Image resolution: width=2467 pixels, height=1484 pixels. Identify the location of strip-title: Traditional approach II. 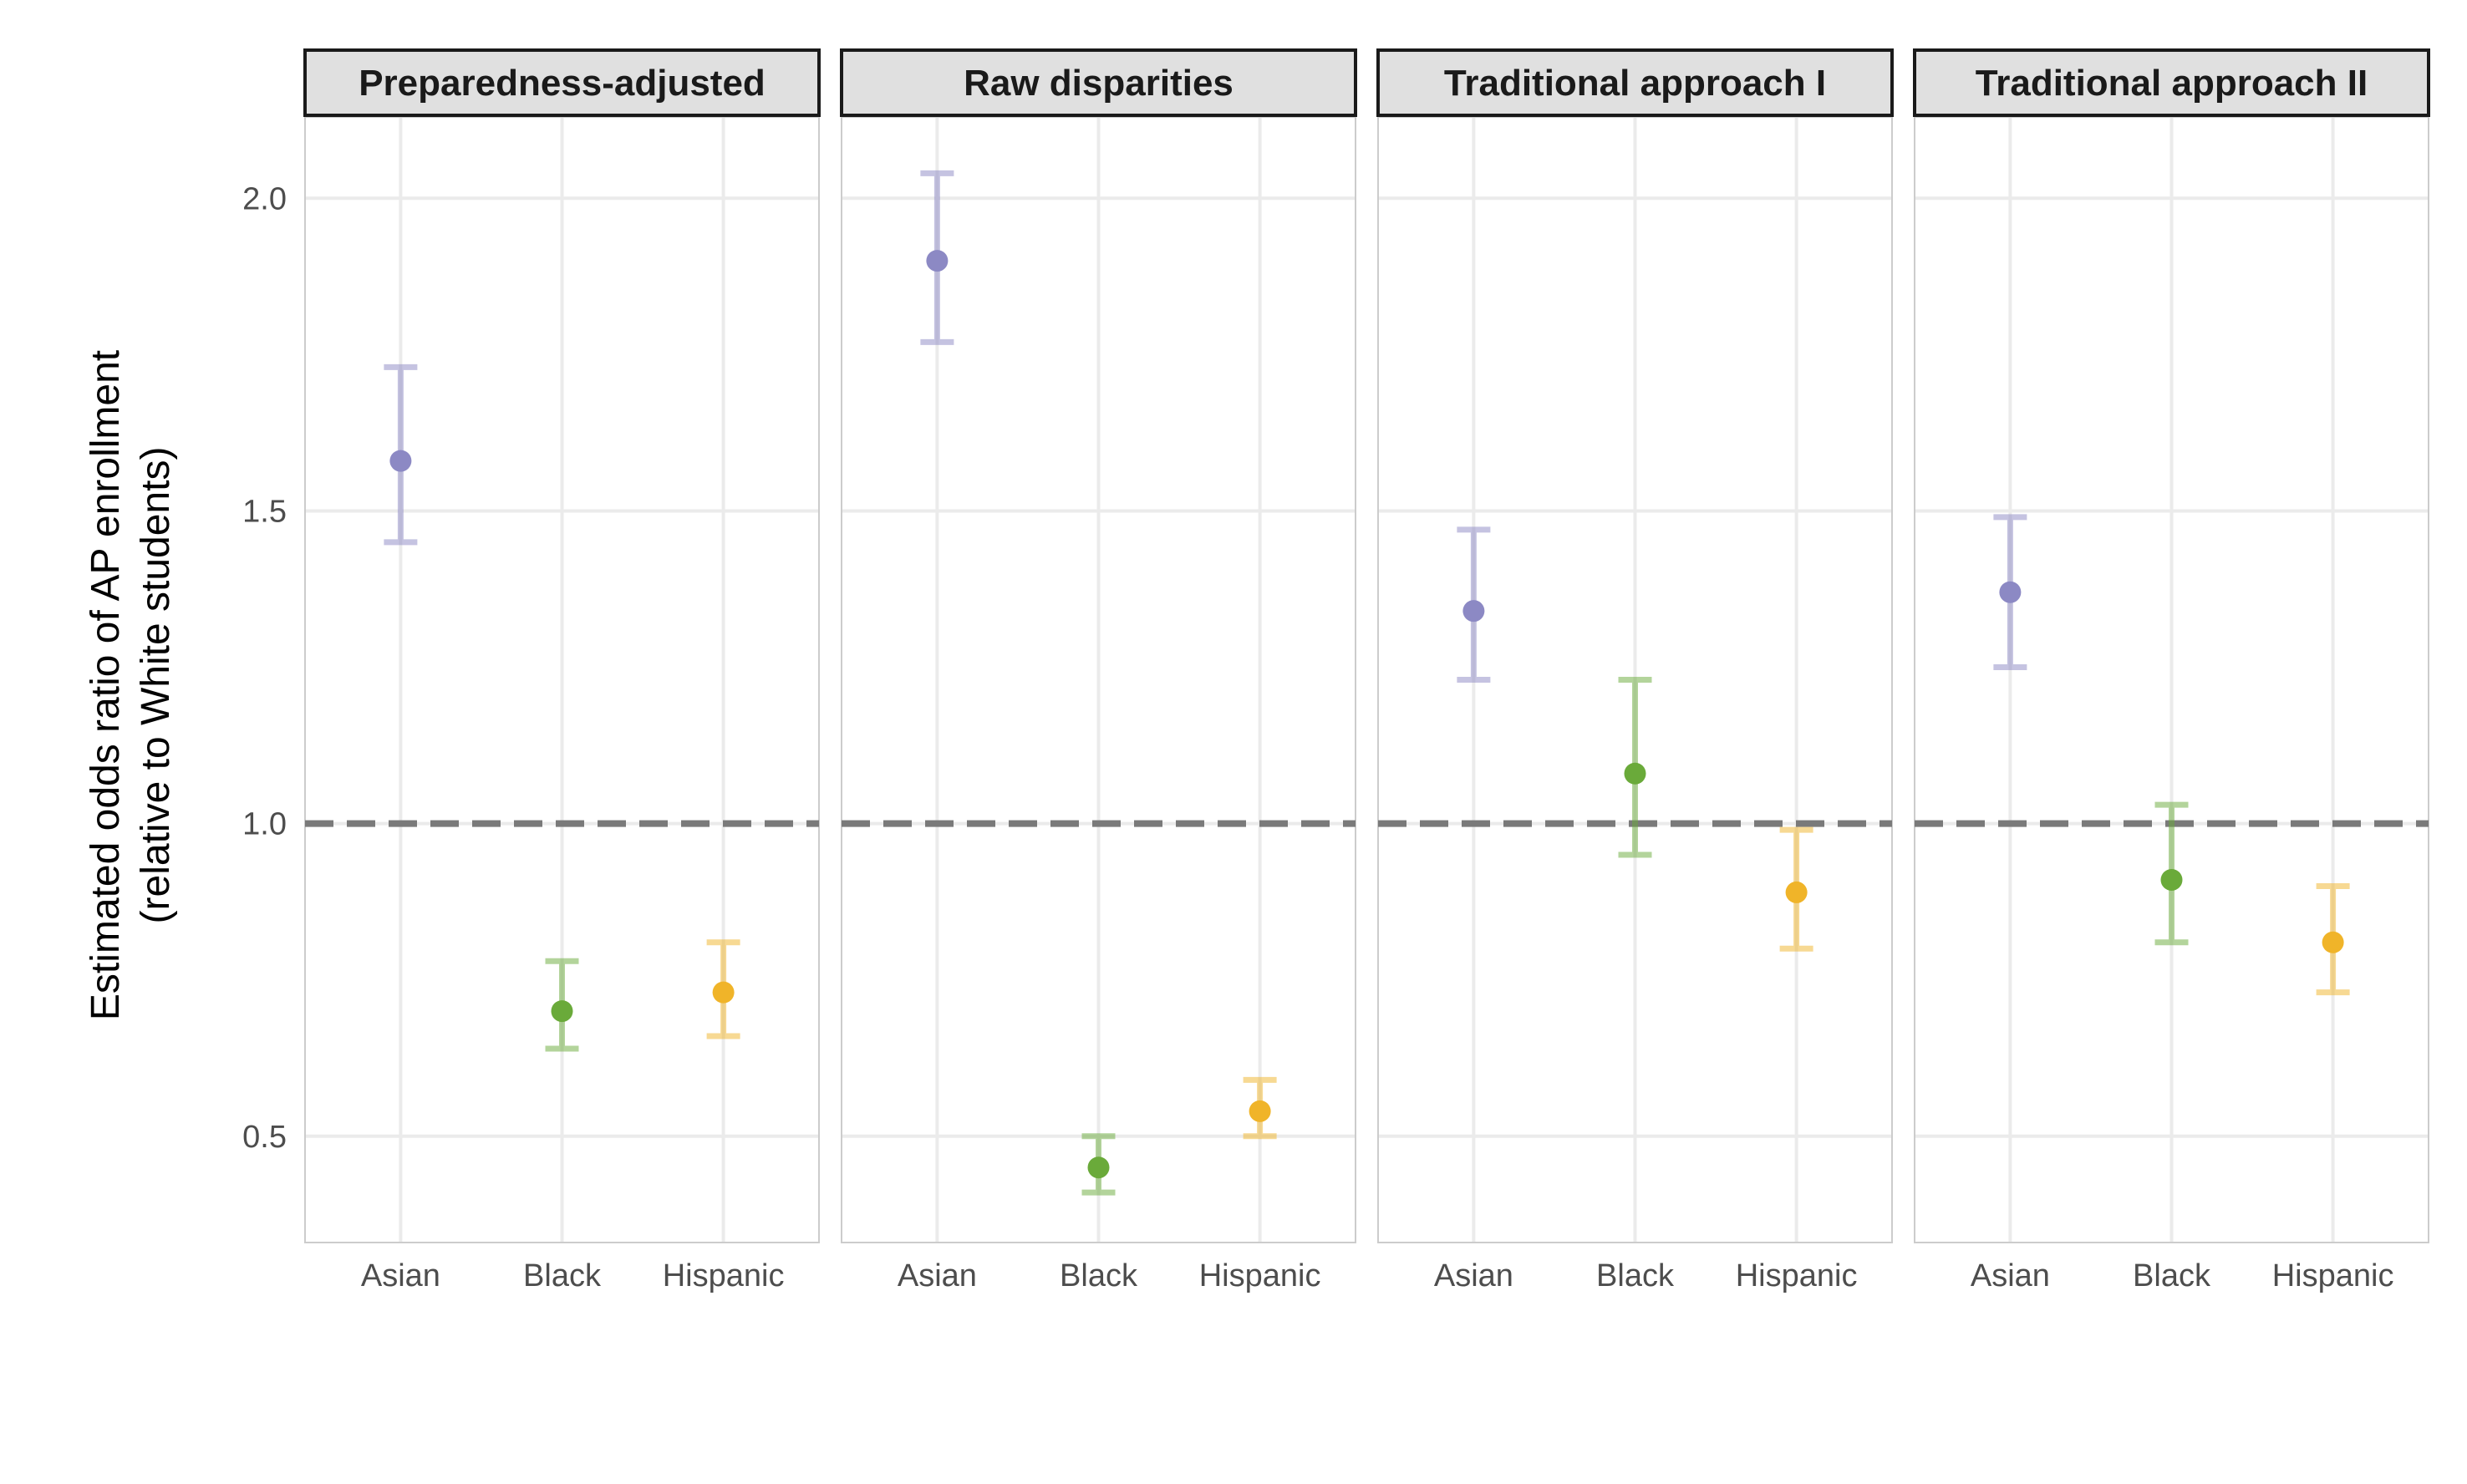
(2172, 83).